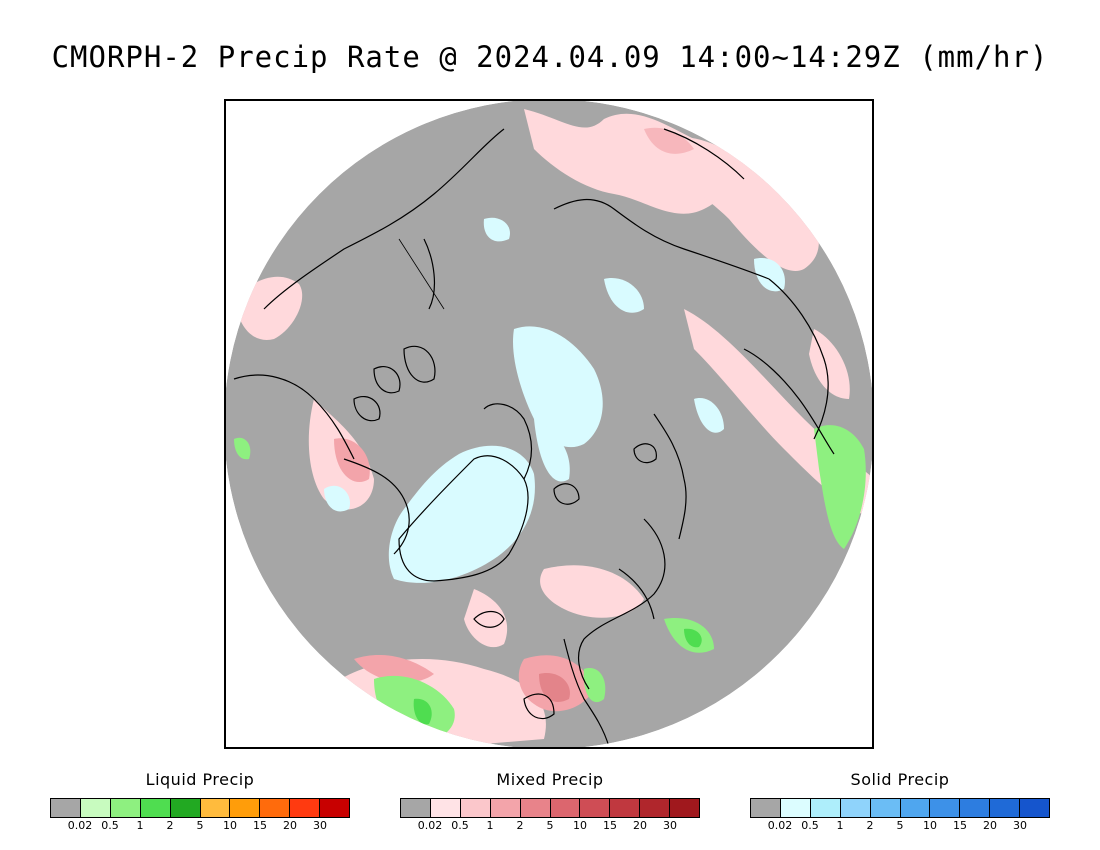 Image resolution: width=1100 pixels, height=850 pixels. I want to click on legend-solid: Solid Precip 0.02 0.5 1 2 5 10 15 20 30, so click(900, 801).